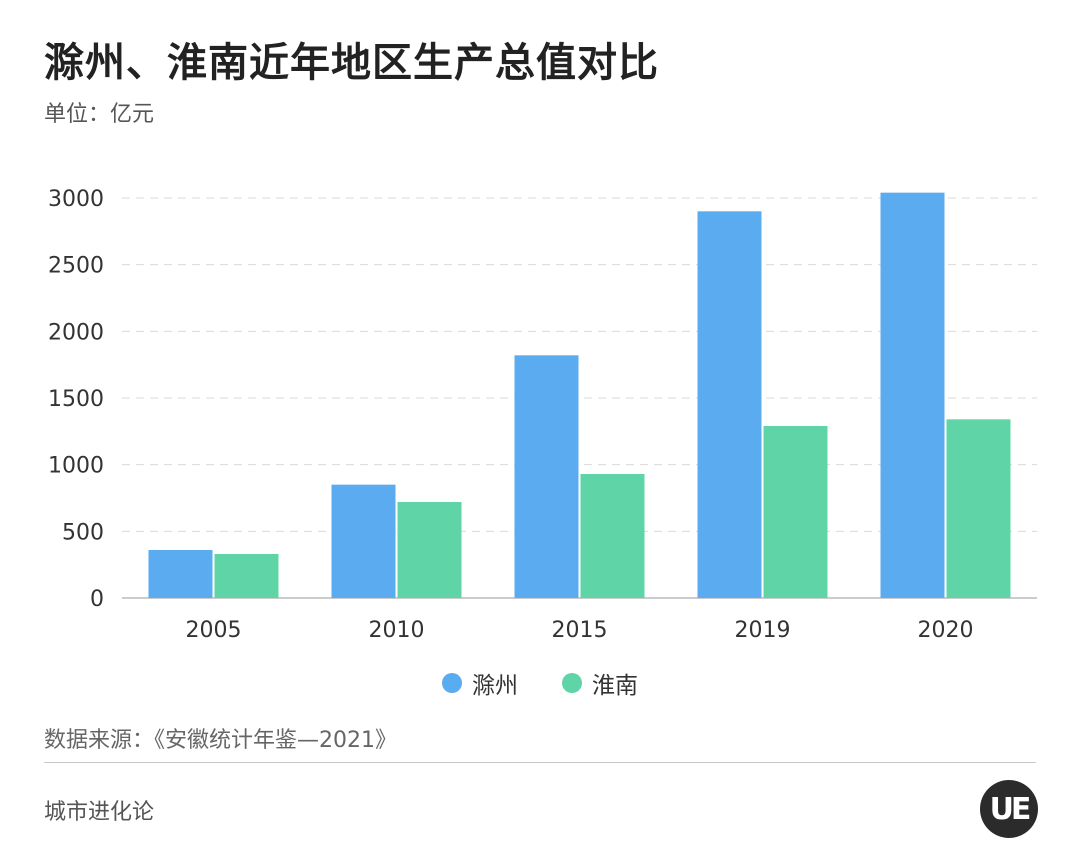  What do you see at coordinates (946, 630) in the screenshot?
I see `x-tick-label: 2020` at bounding box center [946, 630].